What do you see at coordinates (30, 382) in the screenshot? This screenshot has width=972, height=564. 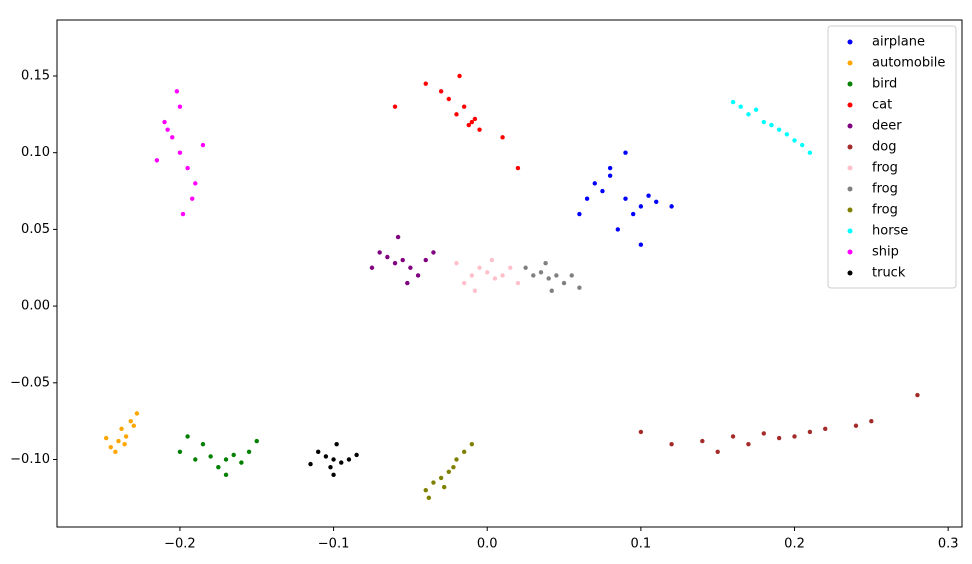 I see `y-tick-label: −0.05` at bounding box center [30, 382].